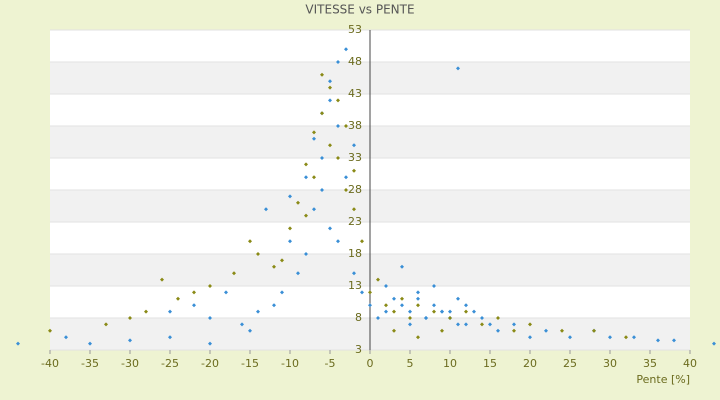 This screenshot has width=720, height=400. I want to click on y-tick-label: 48, so click(355, 61).